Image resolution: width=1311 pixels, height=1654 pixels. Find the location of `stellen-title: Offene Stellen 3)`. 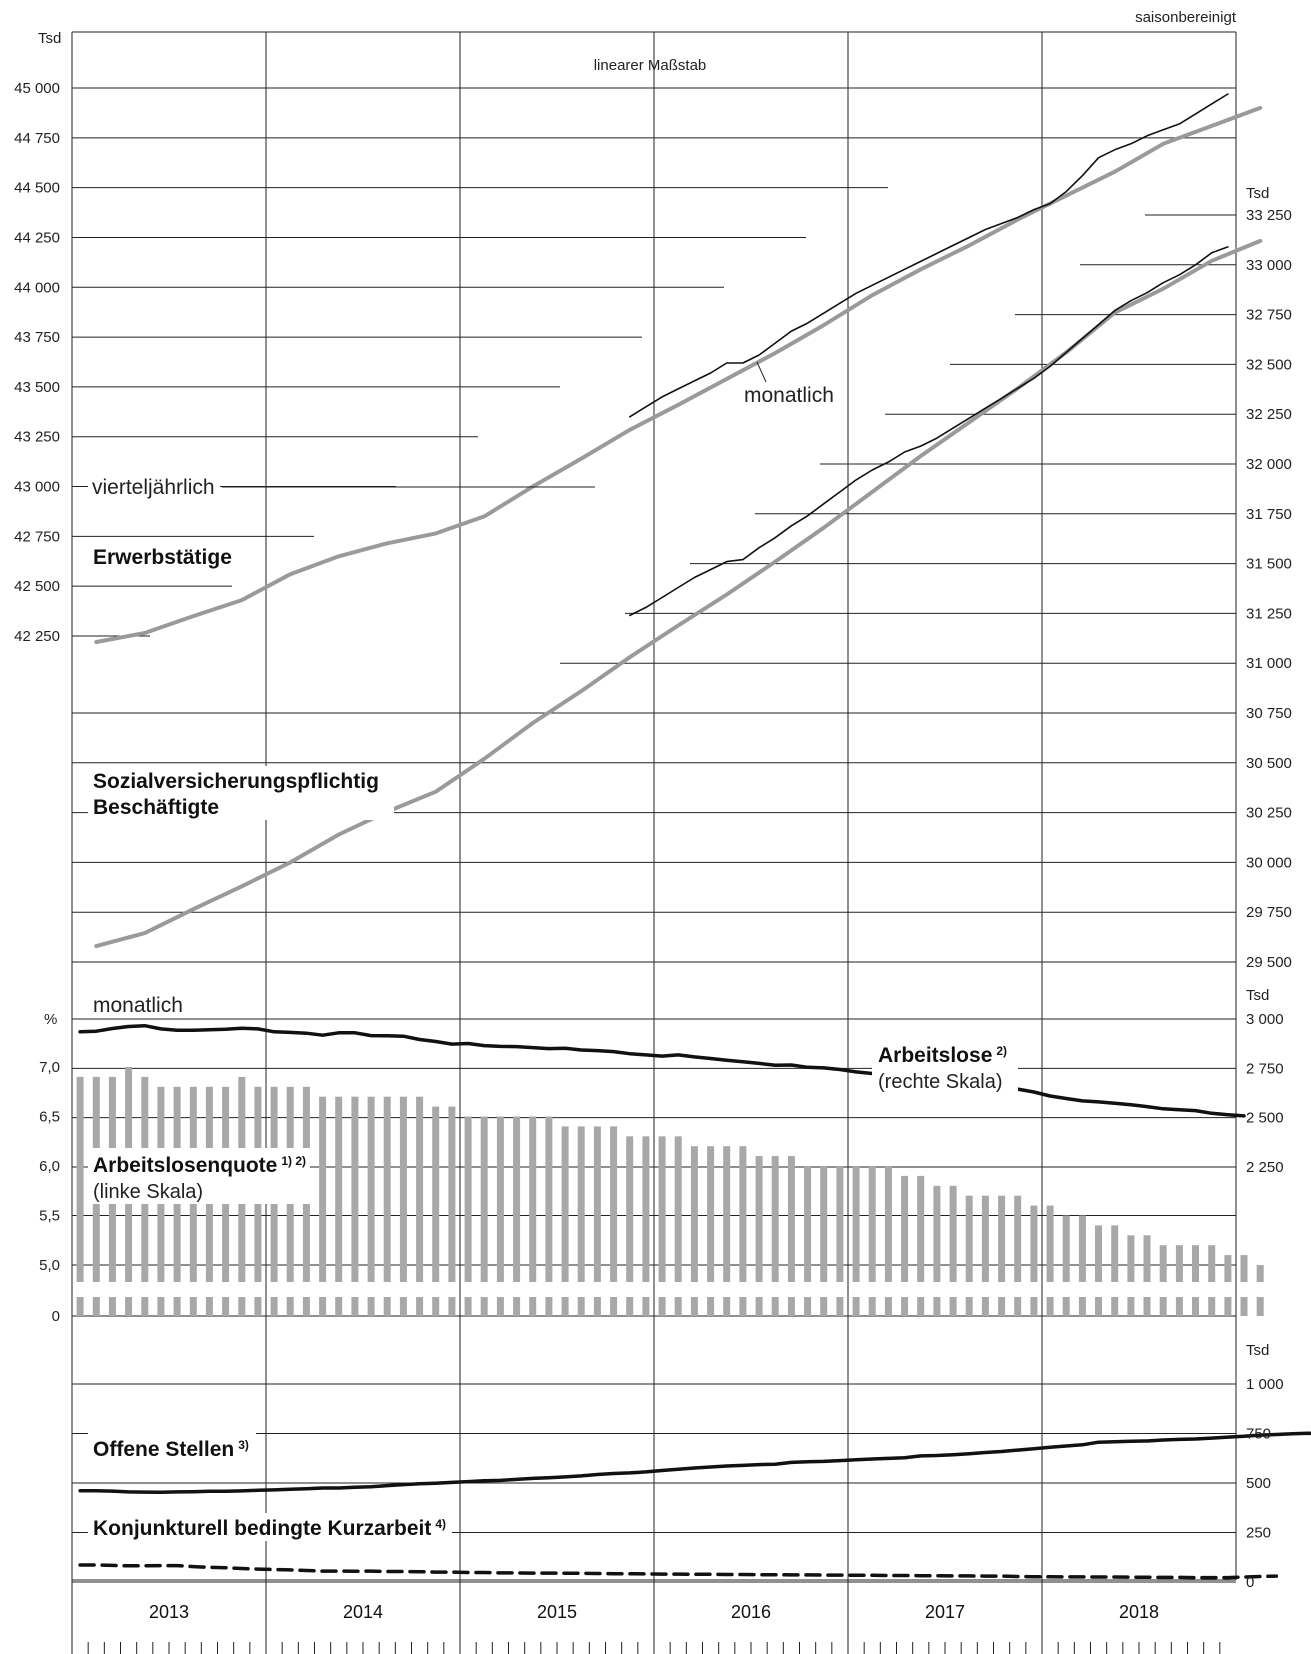

stellen-title: Offene Stellen 3) is located at coordinates (171, 1449).